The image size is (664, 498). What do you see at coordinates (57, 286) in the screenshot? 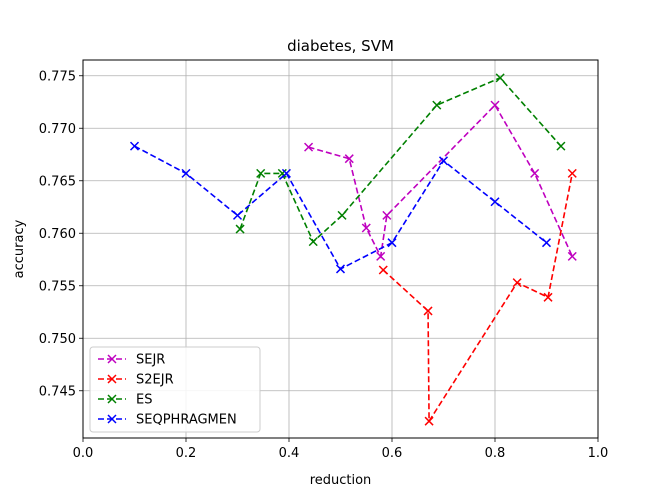
I see `y-tick-label: 0.755` at bounding box center [57, 286].